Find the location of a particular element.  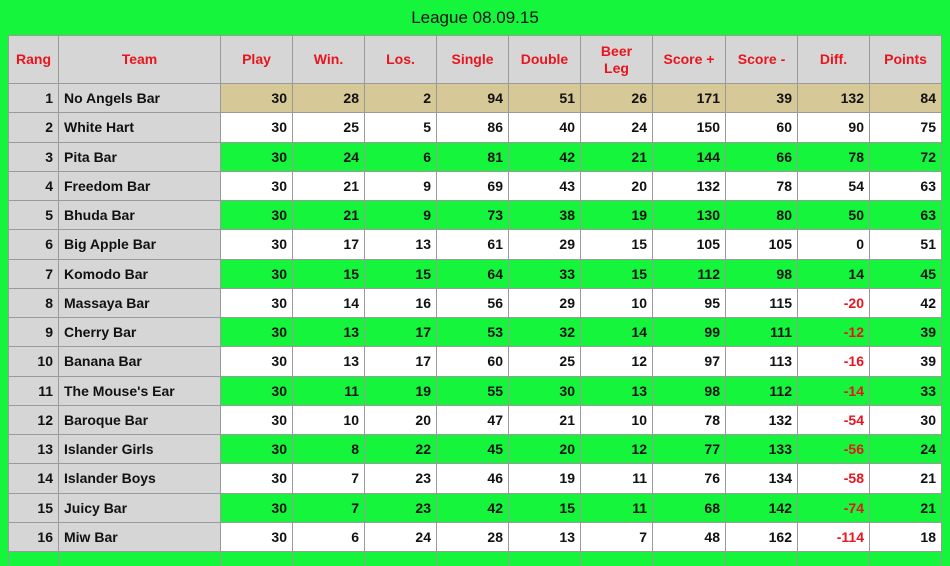

header-score-minus: Score - is located at coordinates (761, 59).